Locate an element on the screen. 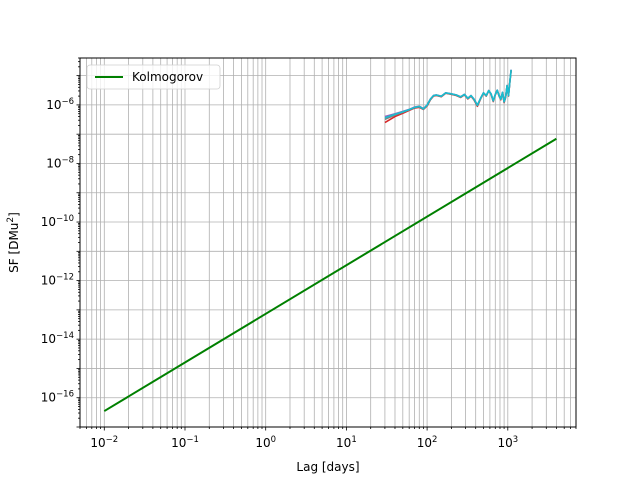 This screenshot has width=640, height=480. y-axis-label-end: ] is located at coordinates (14, 214).